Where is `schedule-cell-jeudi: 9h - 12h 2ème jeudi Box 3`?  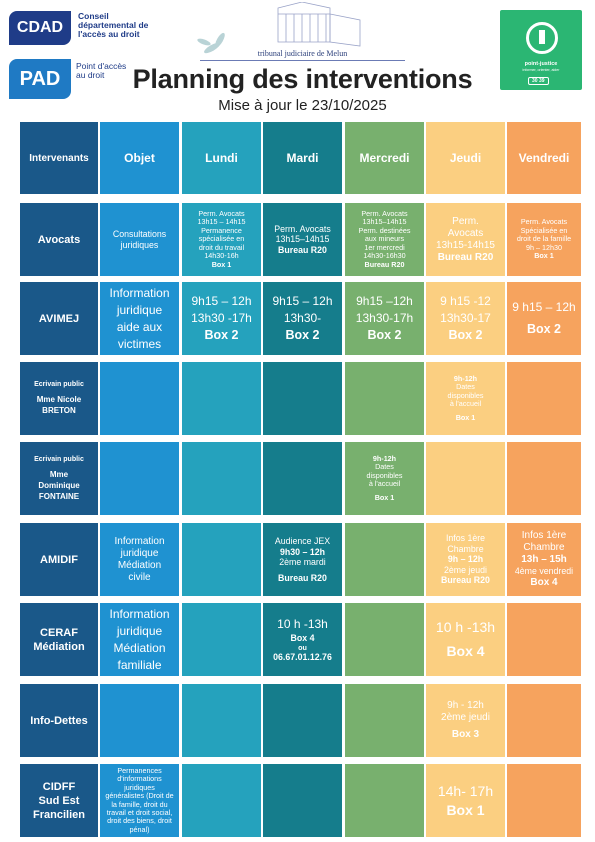 schedule-cell-jeudi: 9h - 12h 2ème jeudi Box 3 is located at coordinates (465, 720).